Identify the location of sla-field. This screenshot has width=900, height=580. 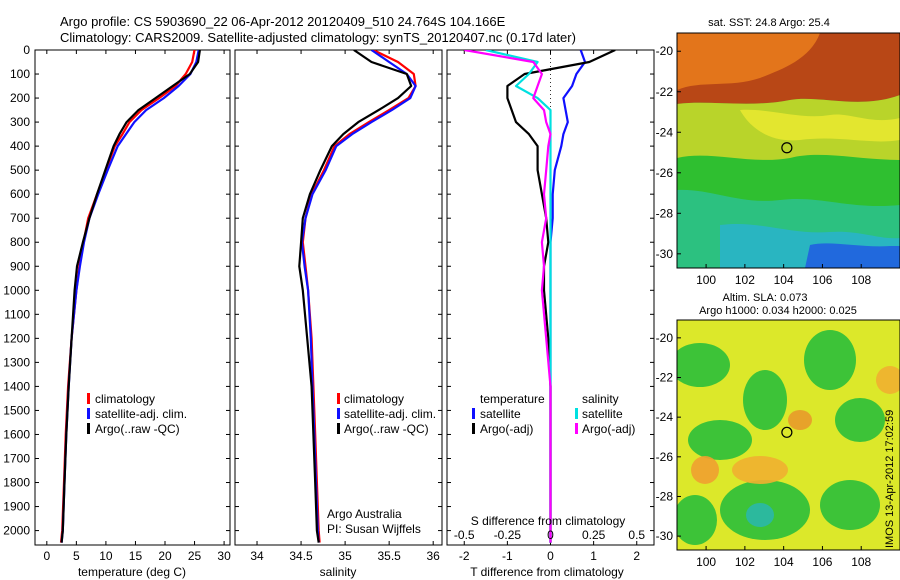
(788, 437).